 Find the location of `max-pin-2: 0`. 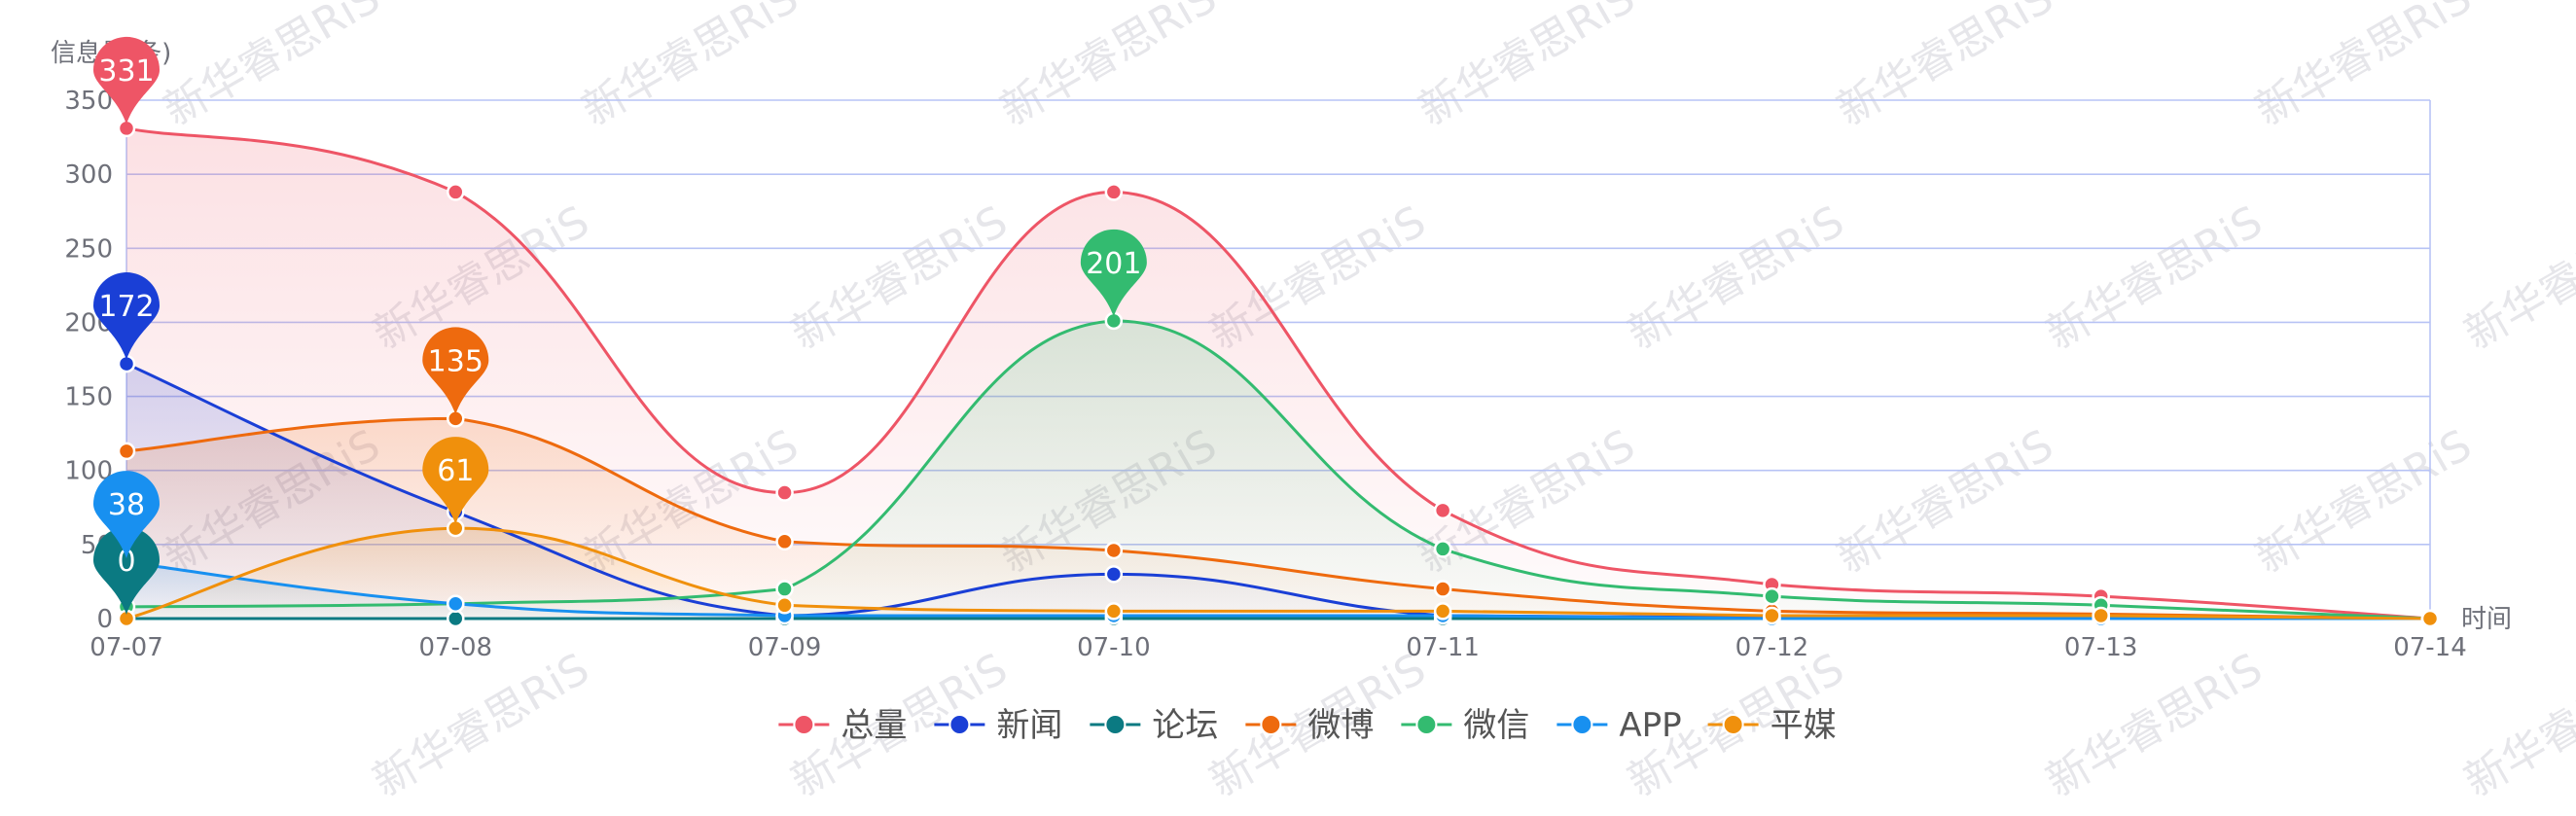

max-pin-2: 0 is located at coordinates (126, 570).